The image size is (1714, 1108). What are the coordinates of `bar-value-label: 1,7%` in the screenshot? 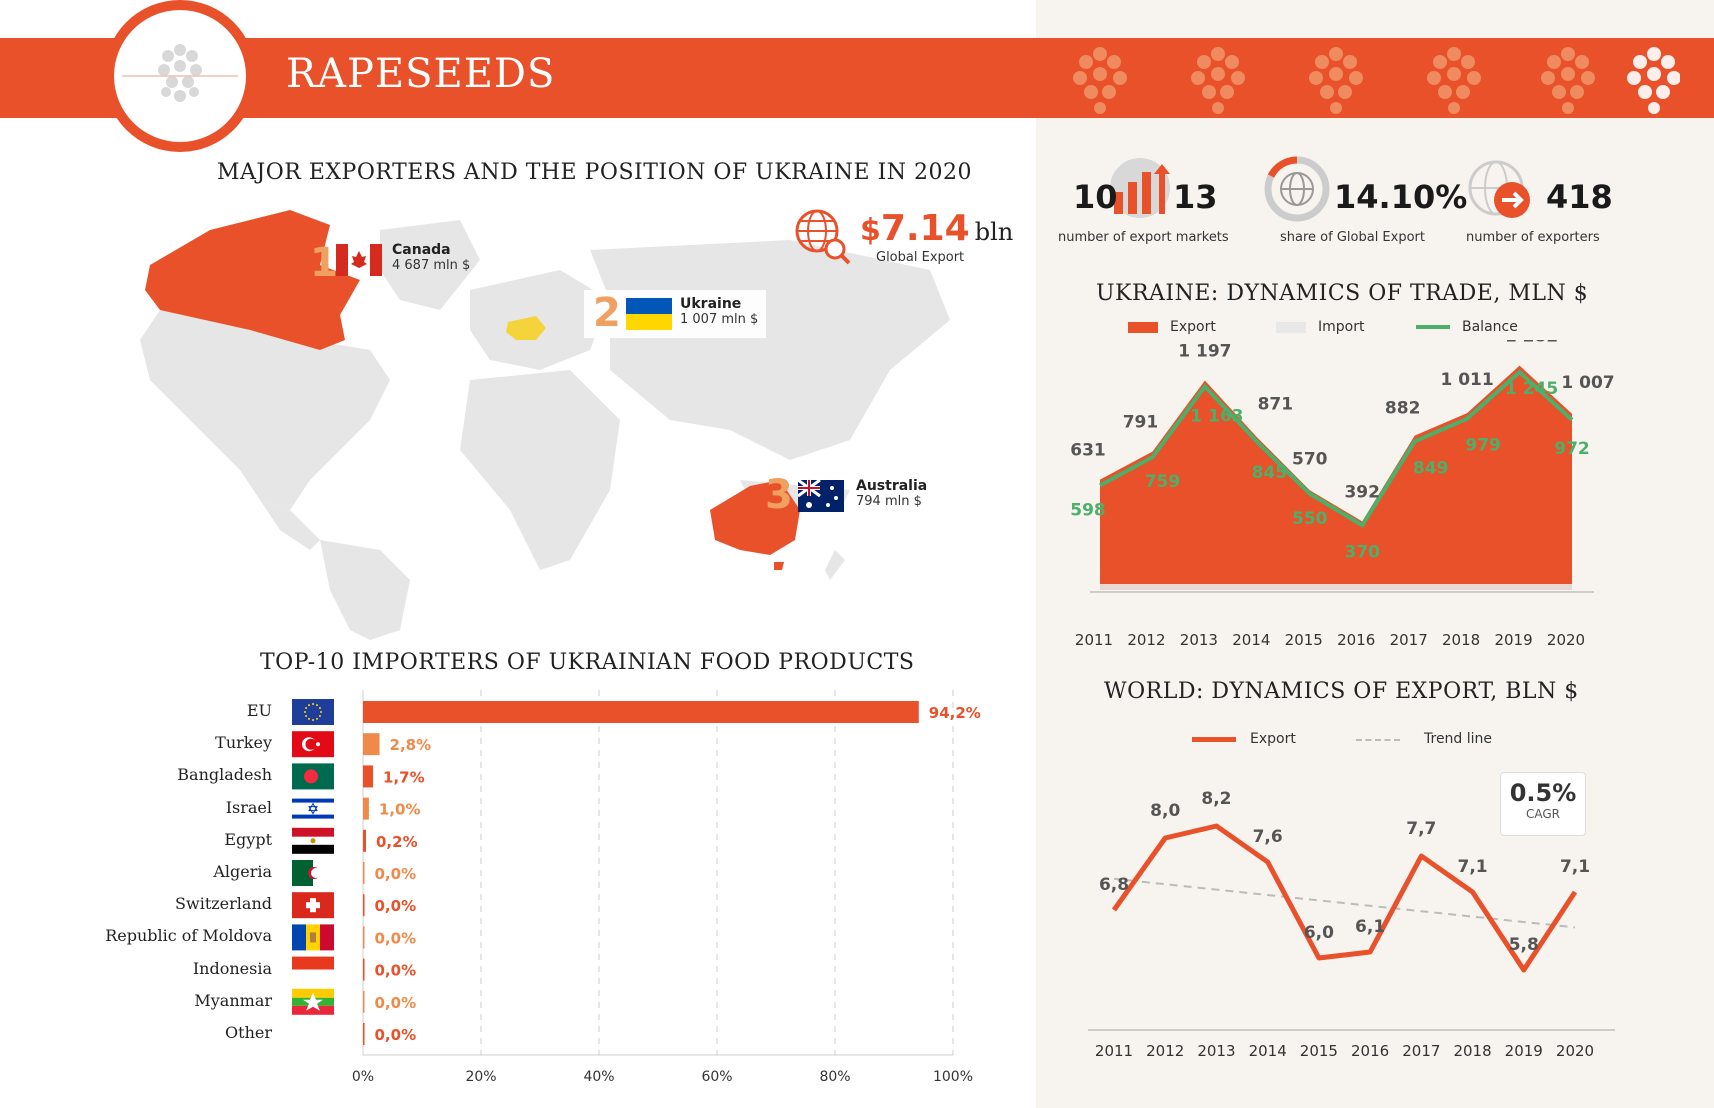 It's located at (404, 777).